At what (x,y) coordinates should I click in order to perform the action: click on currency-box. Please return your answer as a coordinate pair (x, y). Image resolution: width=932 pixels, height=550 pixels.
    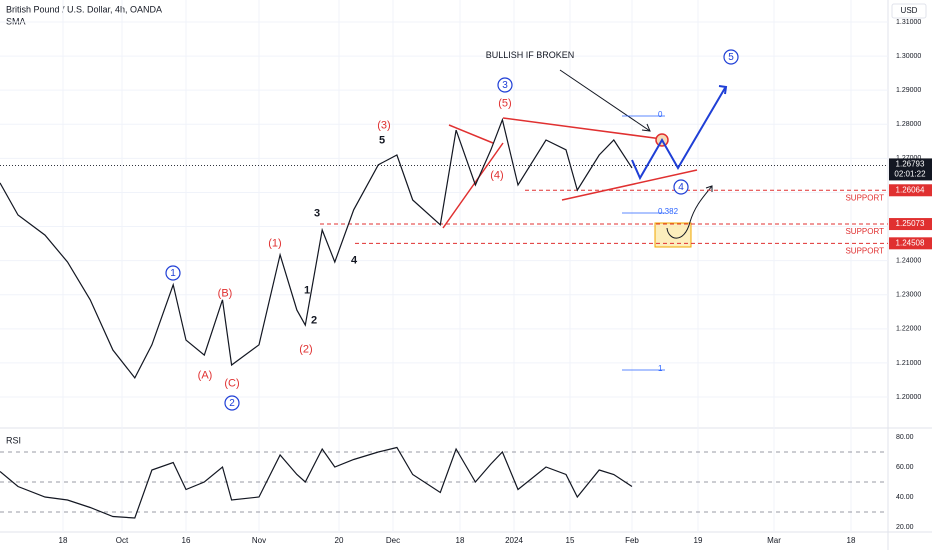
    Looking at the image, I should click on (909, 11).